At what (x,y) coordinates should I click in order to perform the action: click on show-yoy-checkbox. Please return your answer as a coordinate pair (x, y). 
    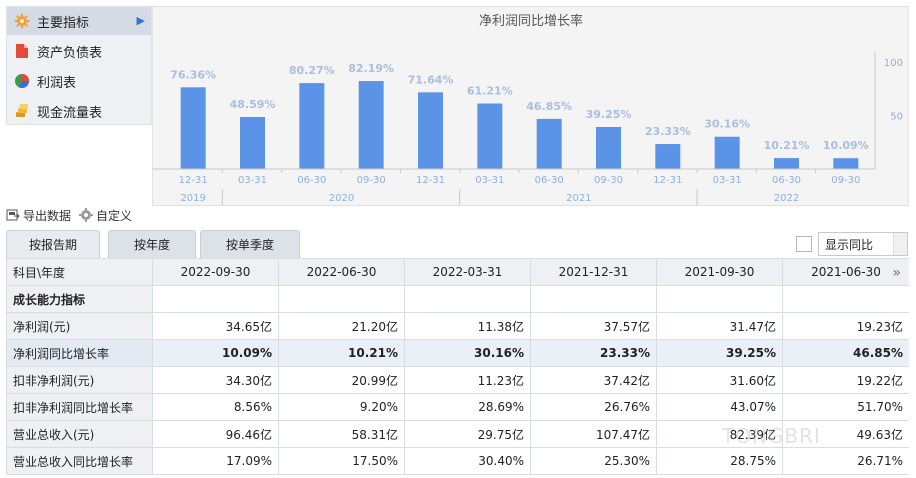
    Looking at the image, I should click on (804, 244).